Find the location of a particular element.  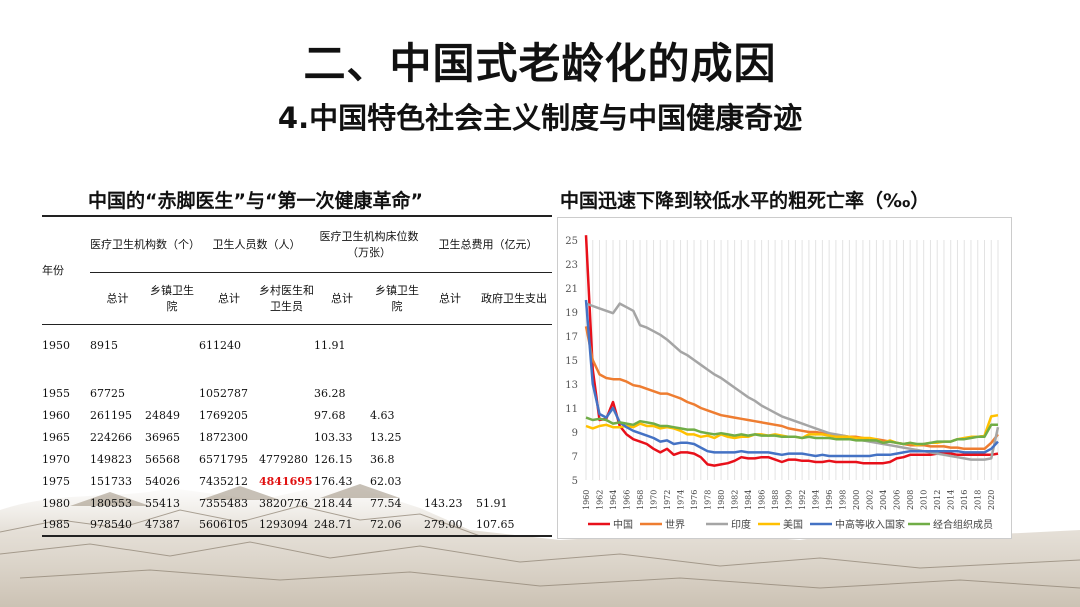

table-cell: 4841695 is located at coordinates (286, 481).